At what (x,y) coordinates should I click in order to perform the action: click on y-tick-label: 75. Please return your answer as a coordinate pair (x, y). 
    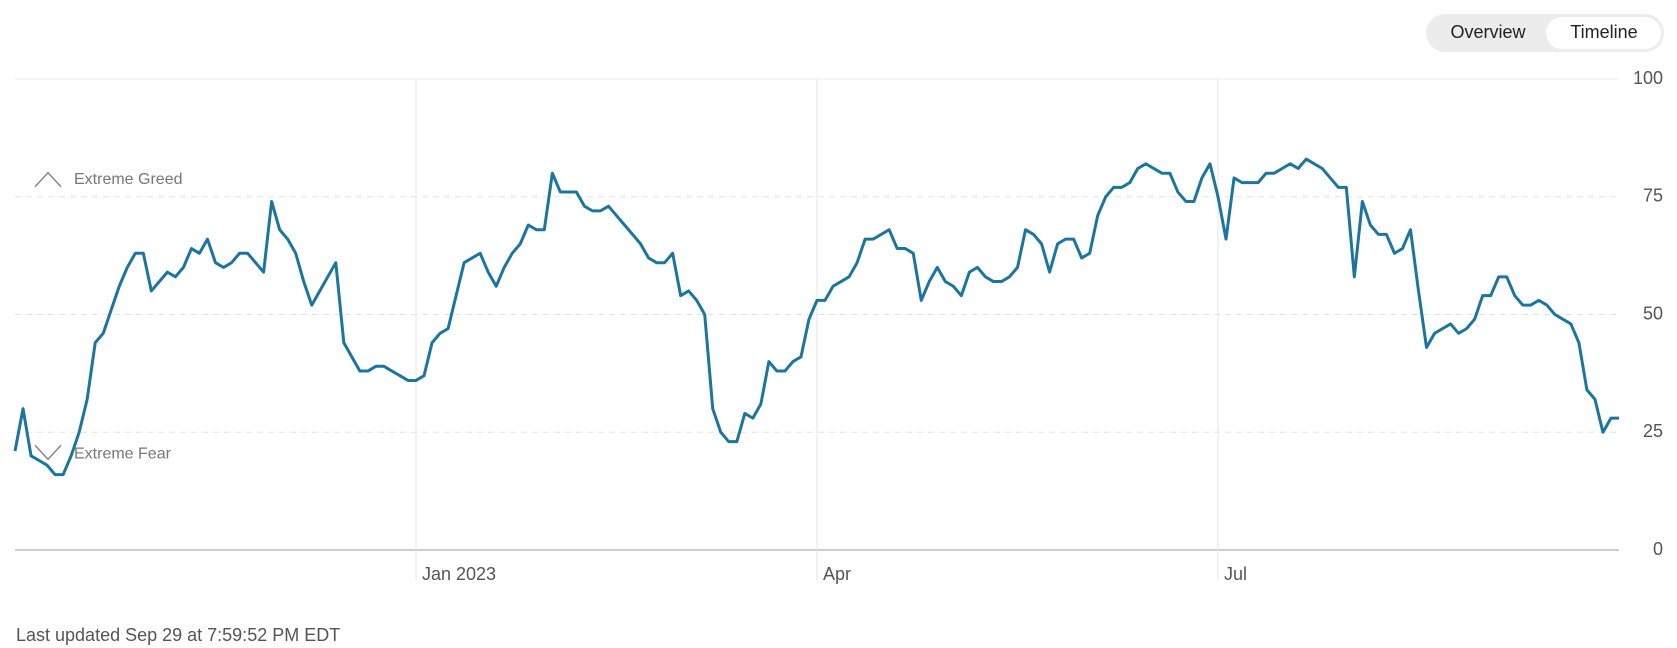
    Looking at the image, I should click on (1653, 196).